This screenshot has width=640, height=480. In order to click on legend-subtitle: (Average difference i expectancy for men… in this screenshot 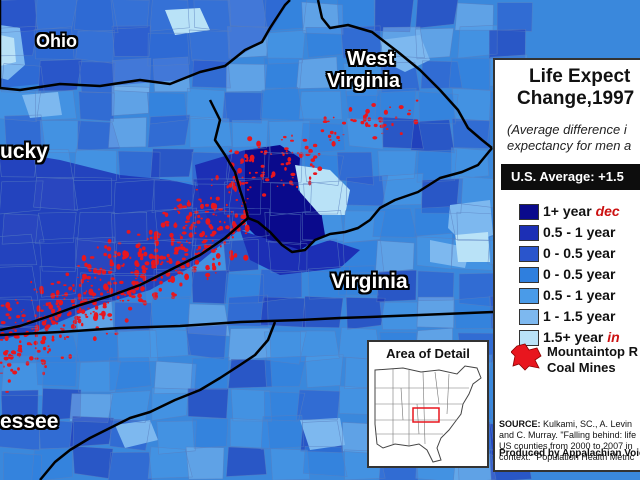, I will do `click(569, 138)`.